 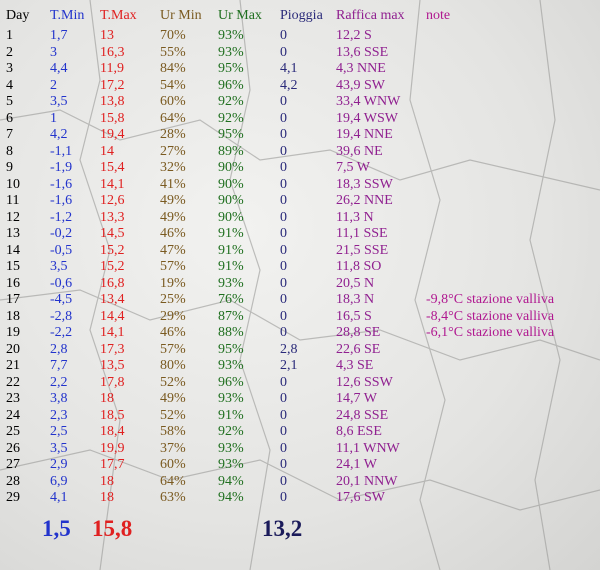 I want to click on ur-max-cell: 76%, so click(x=231, y=299).